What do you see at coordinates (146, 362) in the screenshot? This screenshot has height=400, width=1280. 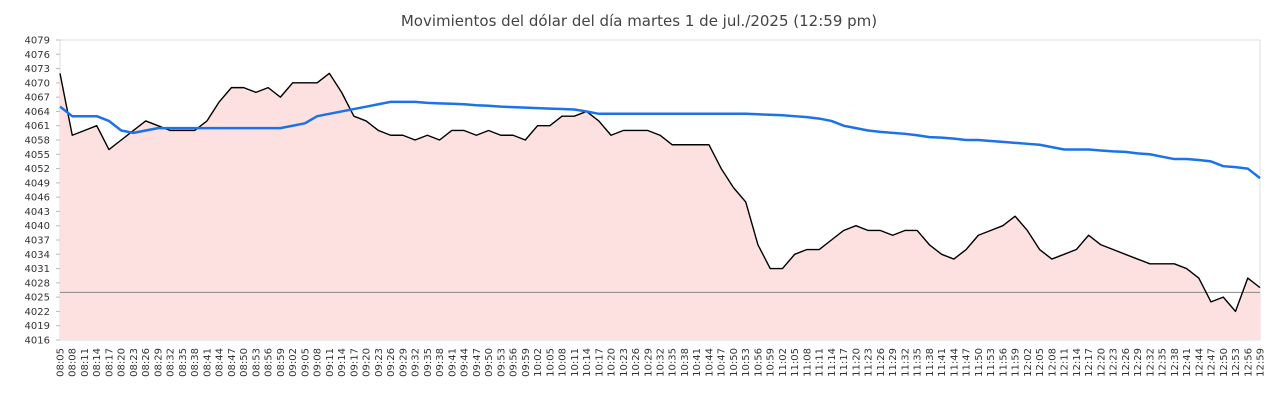 I see `x-tick-label: 08:26` at bounding box center [146, 362].